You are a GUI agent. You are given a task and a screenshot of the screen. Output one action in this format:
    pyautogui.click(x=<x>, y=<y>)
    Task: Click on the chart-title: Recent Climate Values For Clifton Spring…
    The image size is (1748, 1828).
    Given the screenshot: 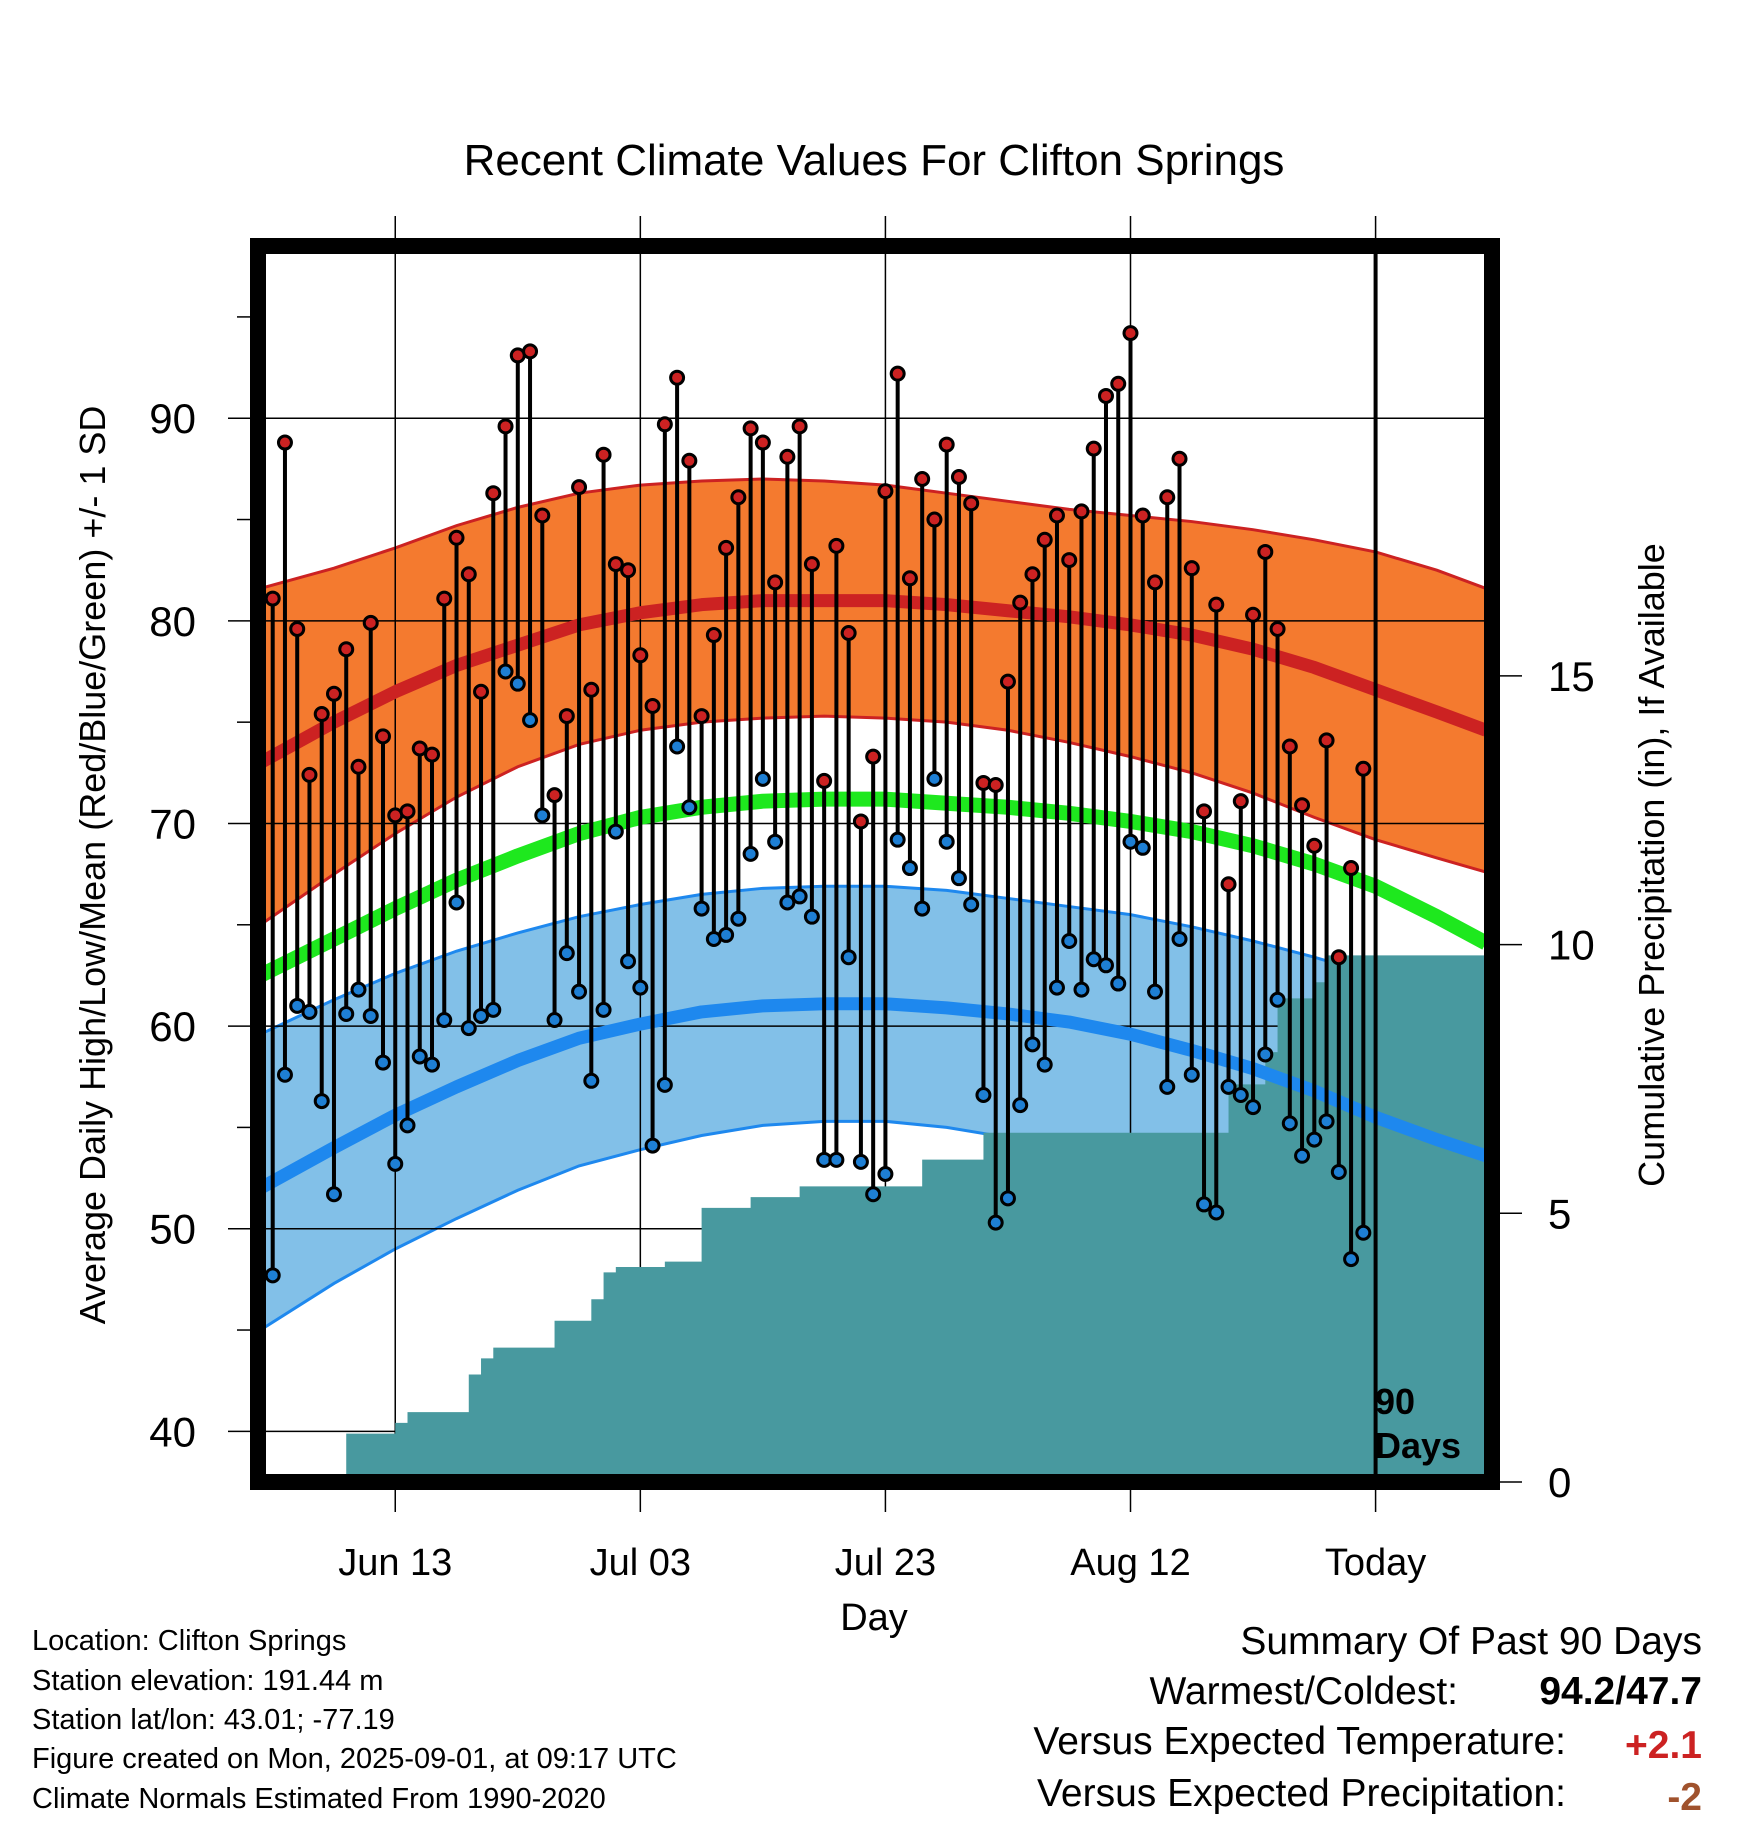 What is the action you would take?
    pyautogui.click(x=874, y=160)
    